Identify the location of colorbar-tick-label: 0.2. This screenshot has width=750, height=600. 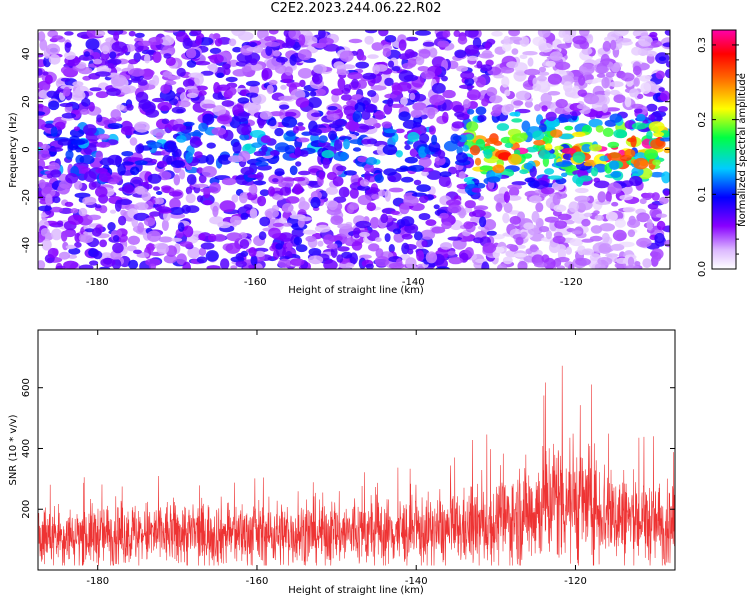
(702, 120).